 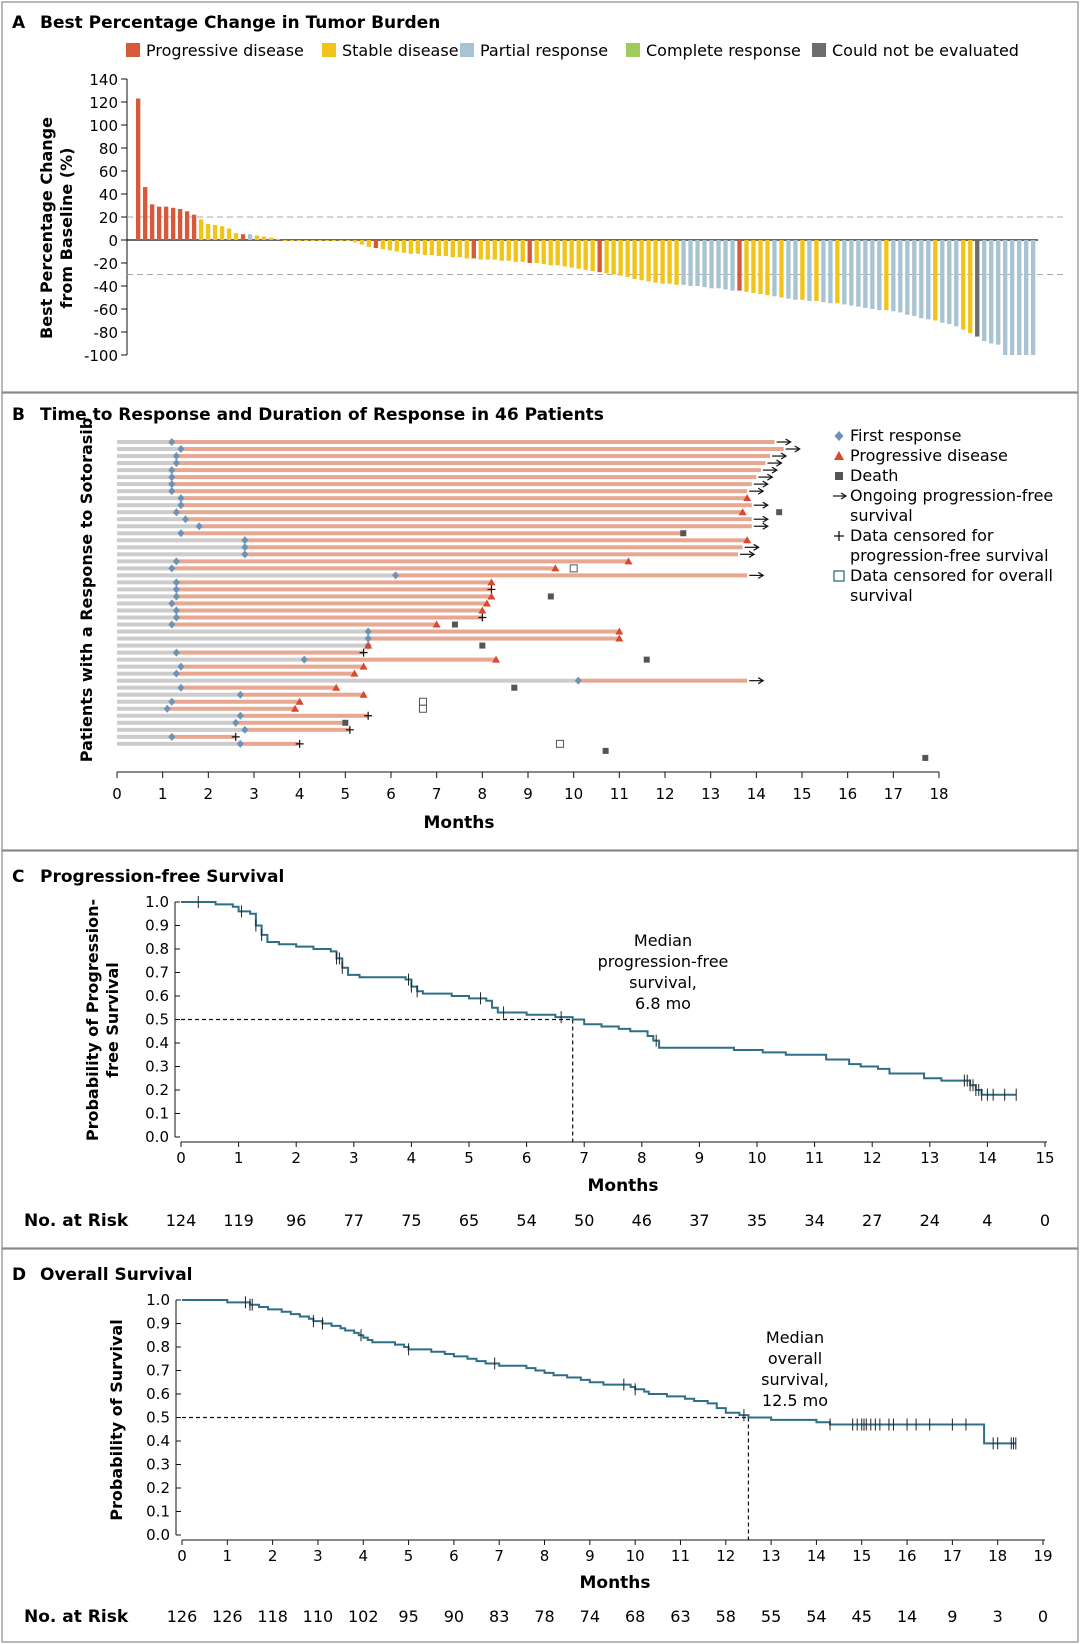 I want to click on x-tick-label: 0, so click(x=182, y=1556).